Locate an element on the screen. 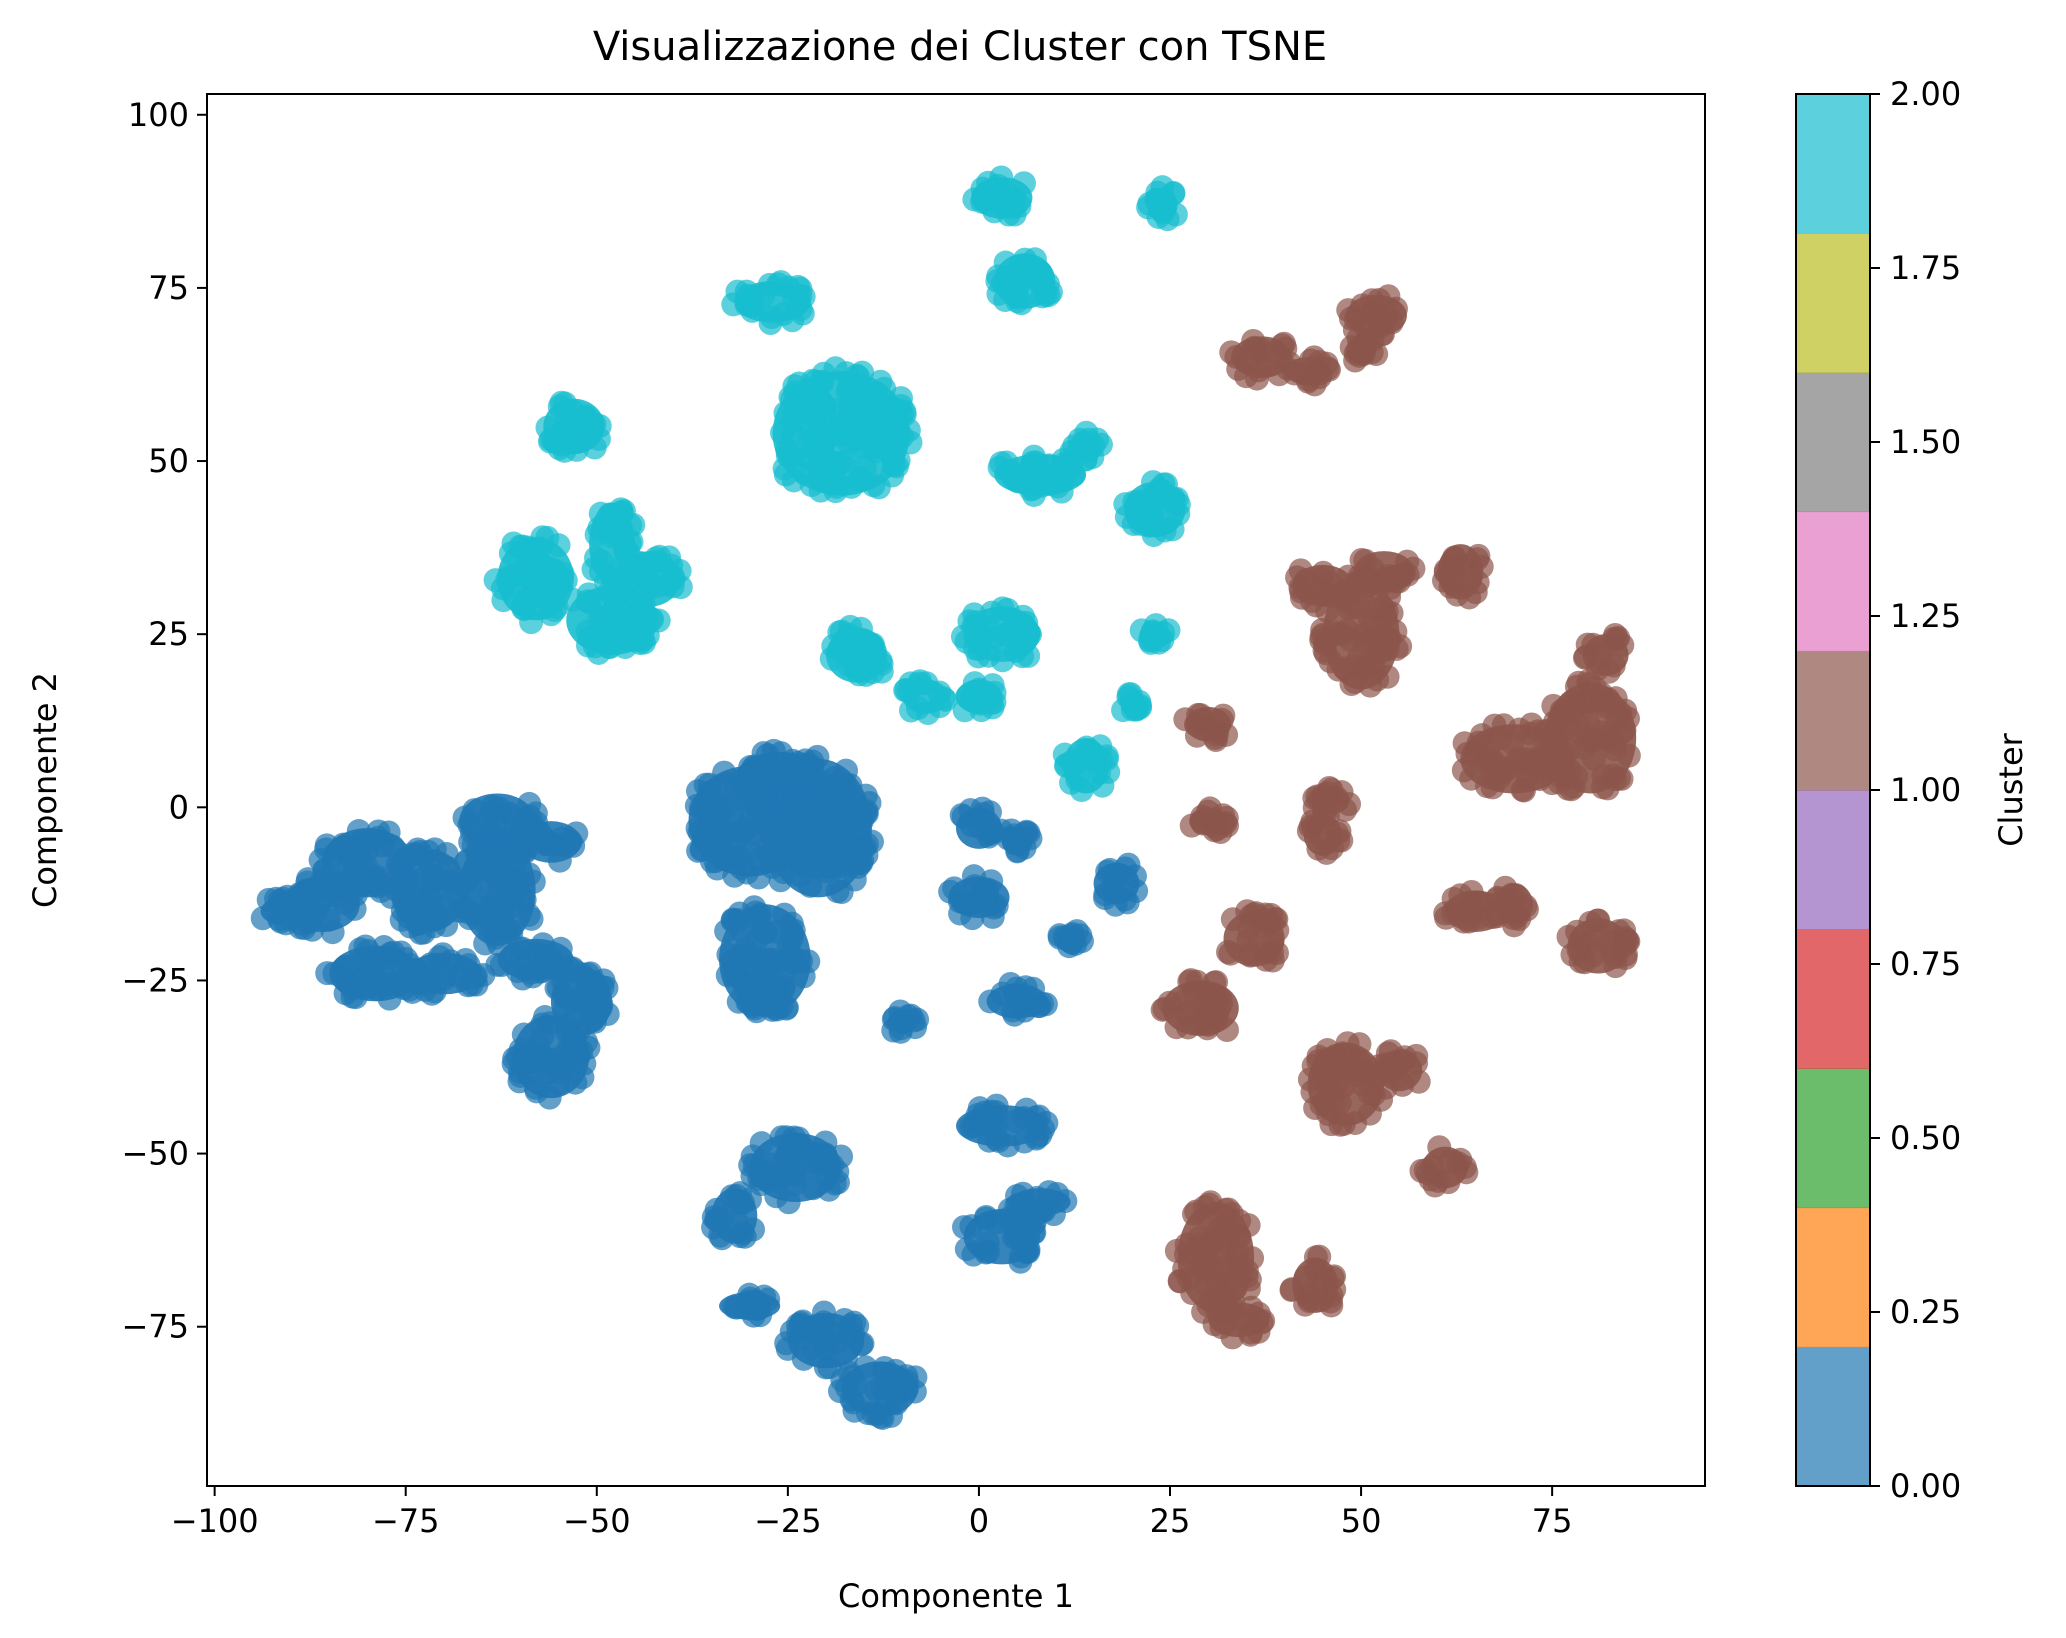  x-tick-label: −50 is located at coordinates (597, 1521).